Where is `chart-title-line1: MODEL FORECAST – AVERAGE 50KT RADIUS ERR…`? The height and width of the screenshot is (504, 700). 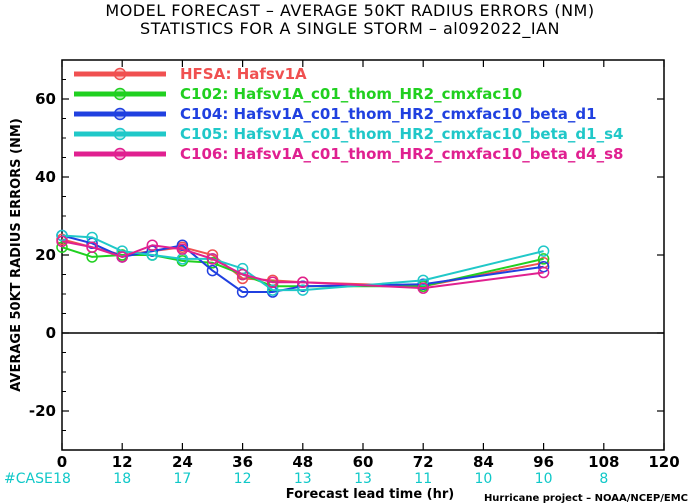
chart-title-line1: MODEL FORECAST – AVERAGE 50KT RADIUS ERR… is located at coordinates (350, 10).